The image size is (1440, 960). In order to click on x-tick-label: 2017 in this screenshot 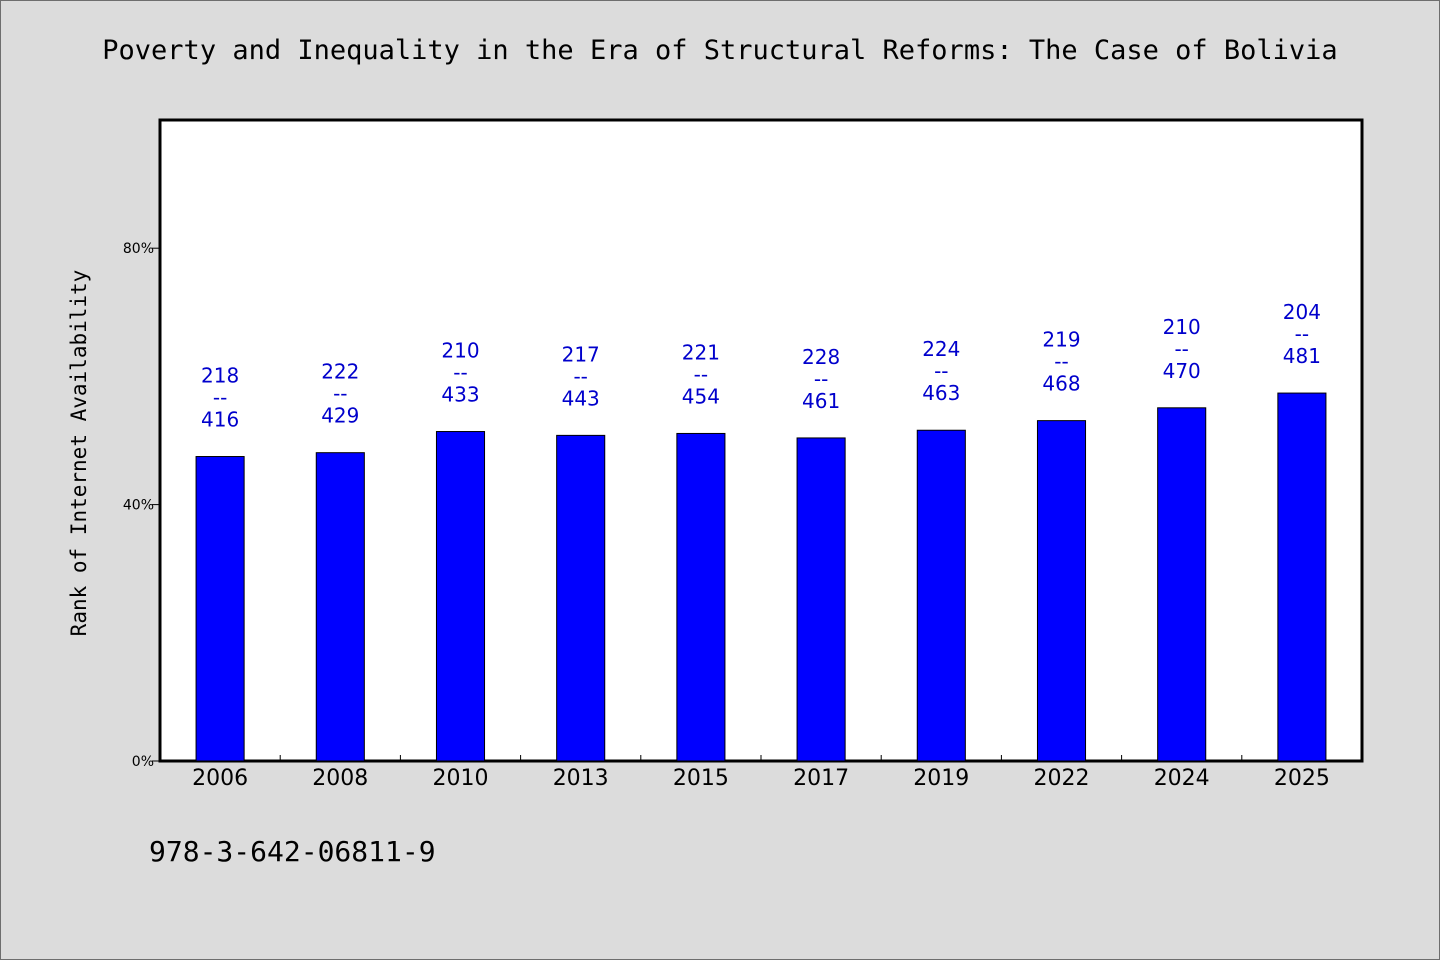, I will do `click(821, 778)`.